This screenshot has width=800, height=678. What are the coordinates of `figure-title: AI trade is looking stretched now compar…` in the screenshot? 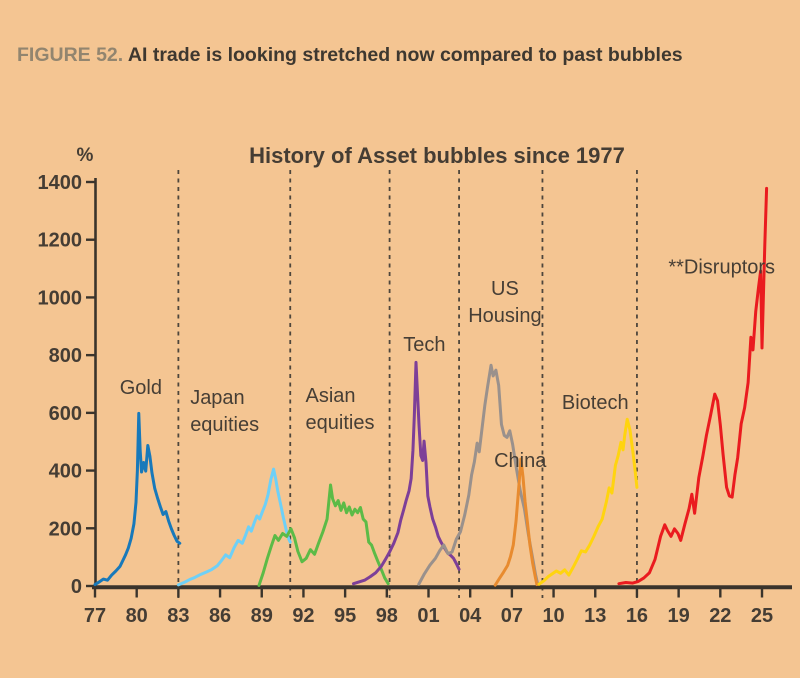 It's located at (405, 55).